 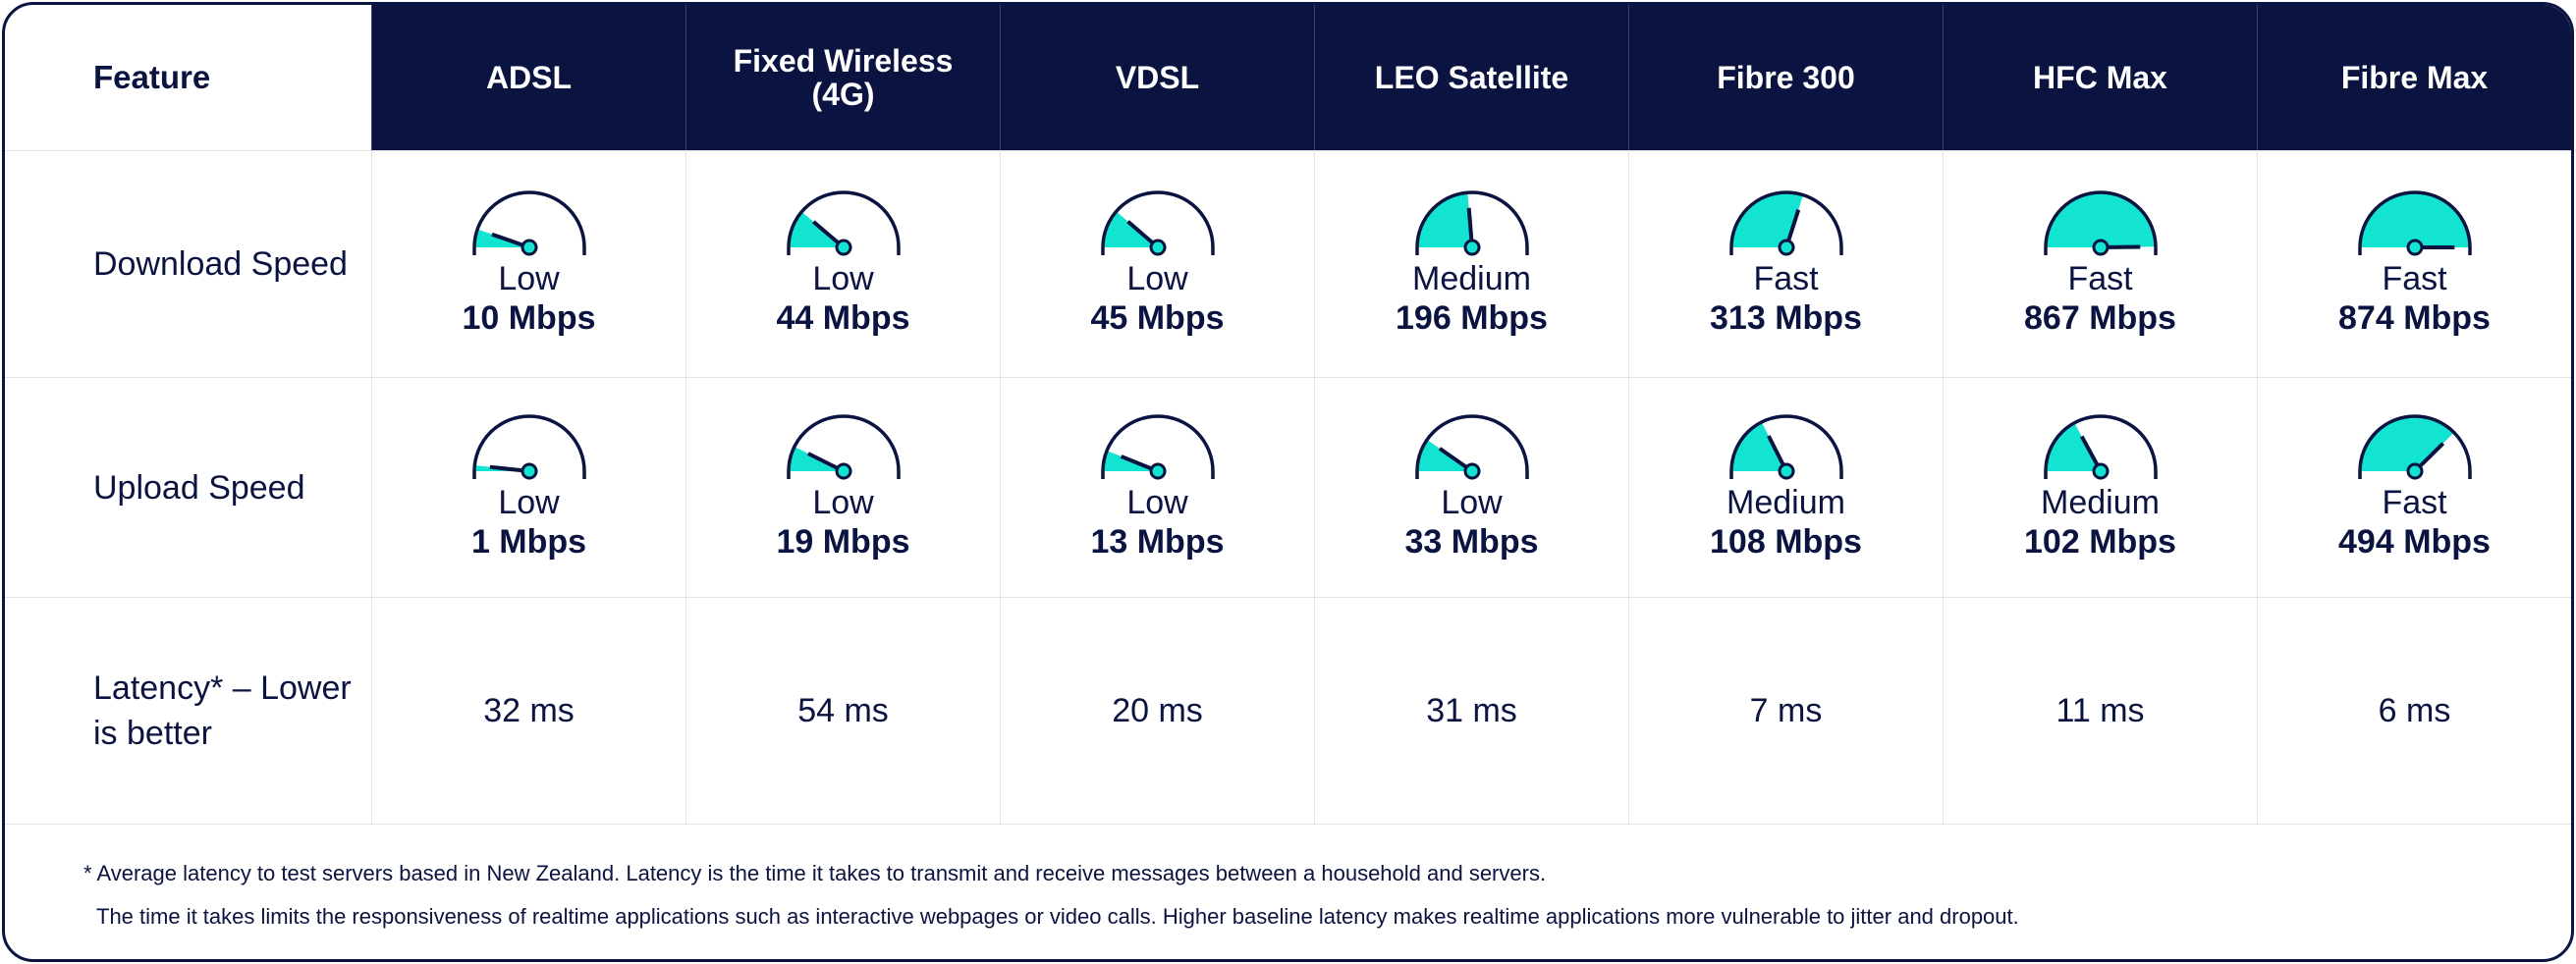 I want to click on speed-value: 45 Mbps, so click(x=1157, y=318).